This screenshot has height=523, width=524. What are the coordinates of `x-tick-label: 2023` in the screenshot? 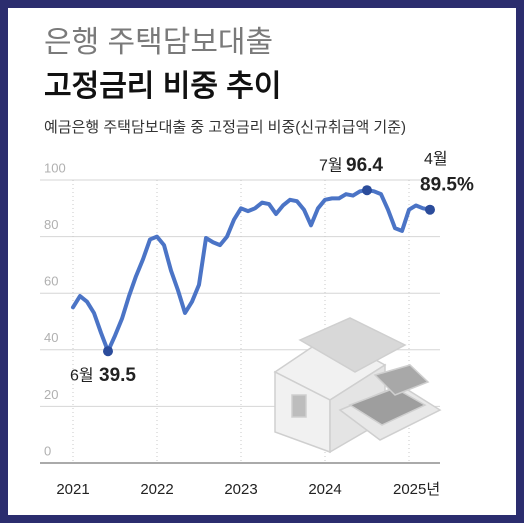 It's located at (240, 489).